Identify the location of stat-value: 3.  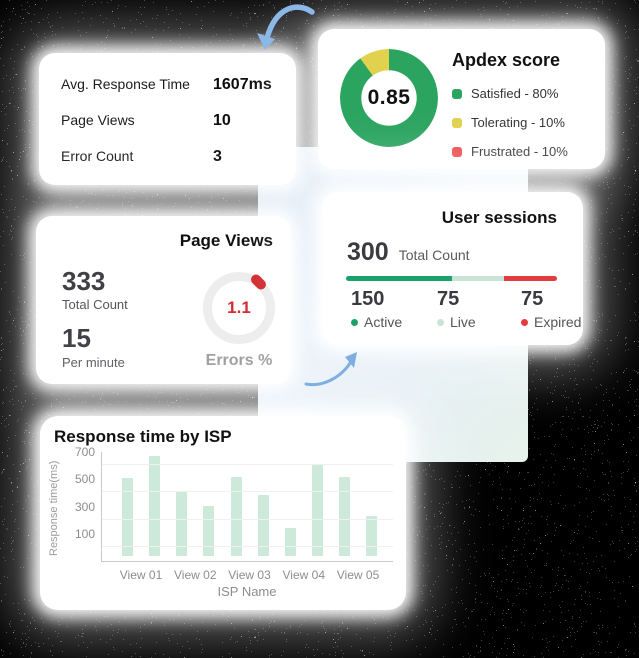
(217, 156).